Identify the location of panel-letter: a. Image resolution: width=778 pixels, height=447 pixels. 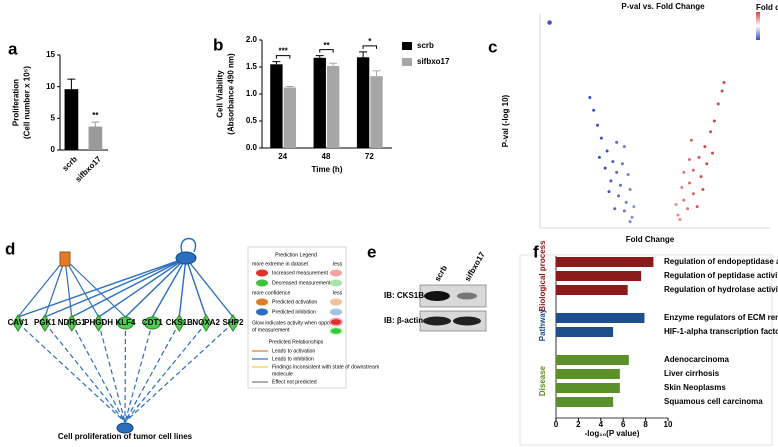
(13, 48).